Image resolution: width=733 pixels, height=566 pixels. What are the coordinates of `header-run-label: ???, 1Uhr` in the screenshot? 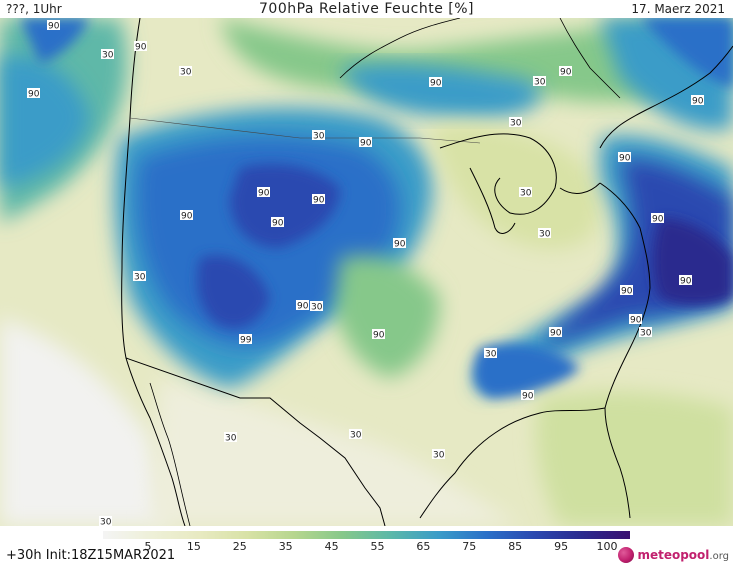 It's located at (34, 9).